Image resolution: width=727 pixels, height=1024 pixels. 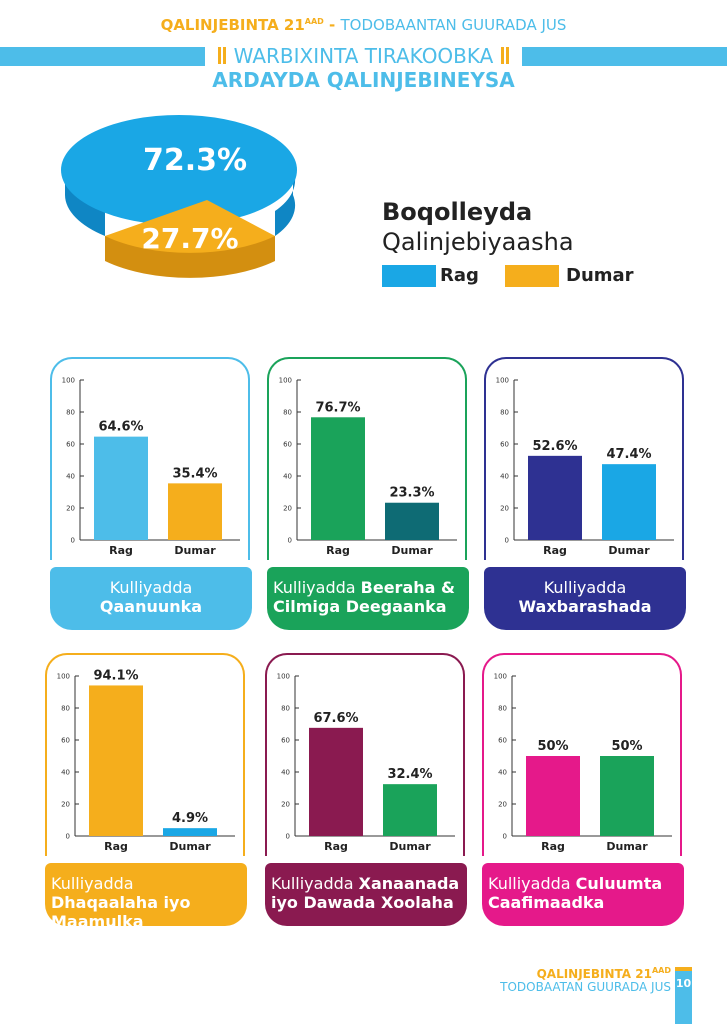 I want to click on faculty-label-bold: Dhaqaalaha iyo Maamulka, so click(x=121, y=912).